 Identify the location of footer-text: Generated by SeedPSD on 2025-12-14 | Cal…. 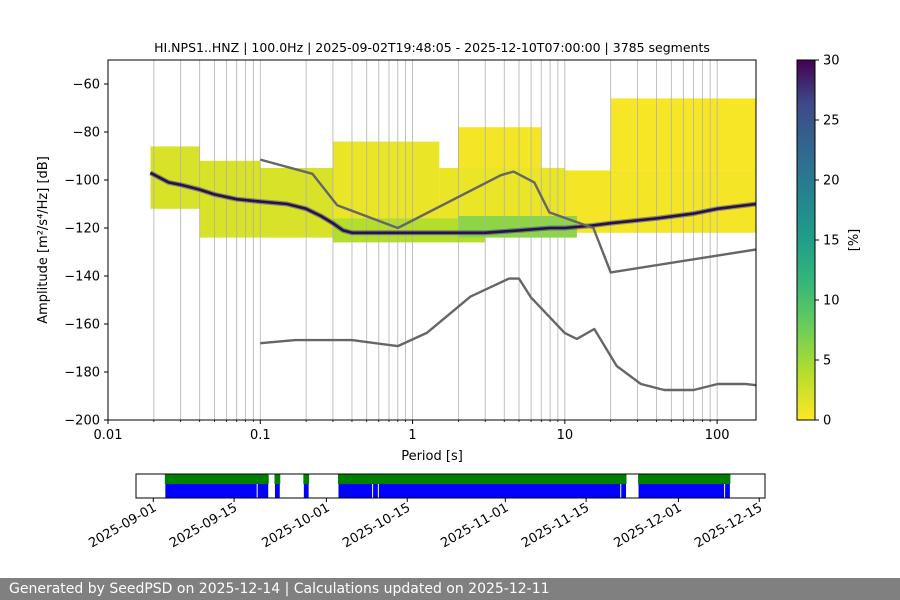
(279, 589).